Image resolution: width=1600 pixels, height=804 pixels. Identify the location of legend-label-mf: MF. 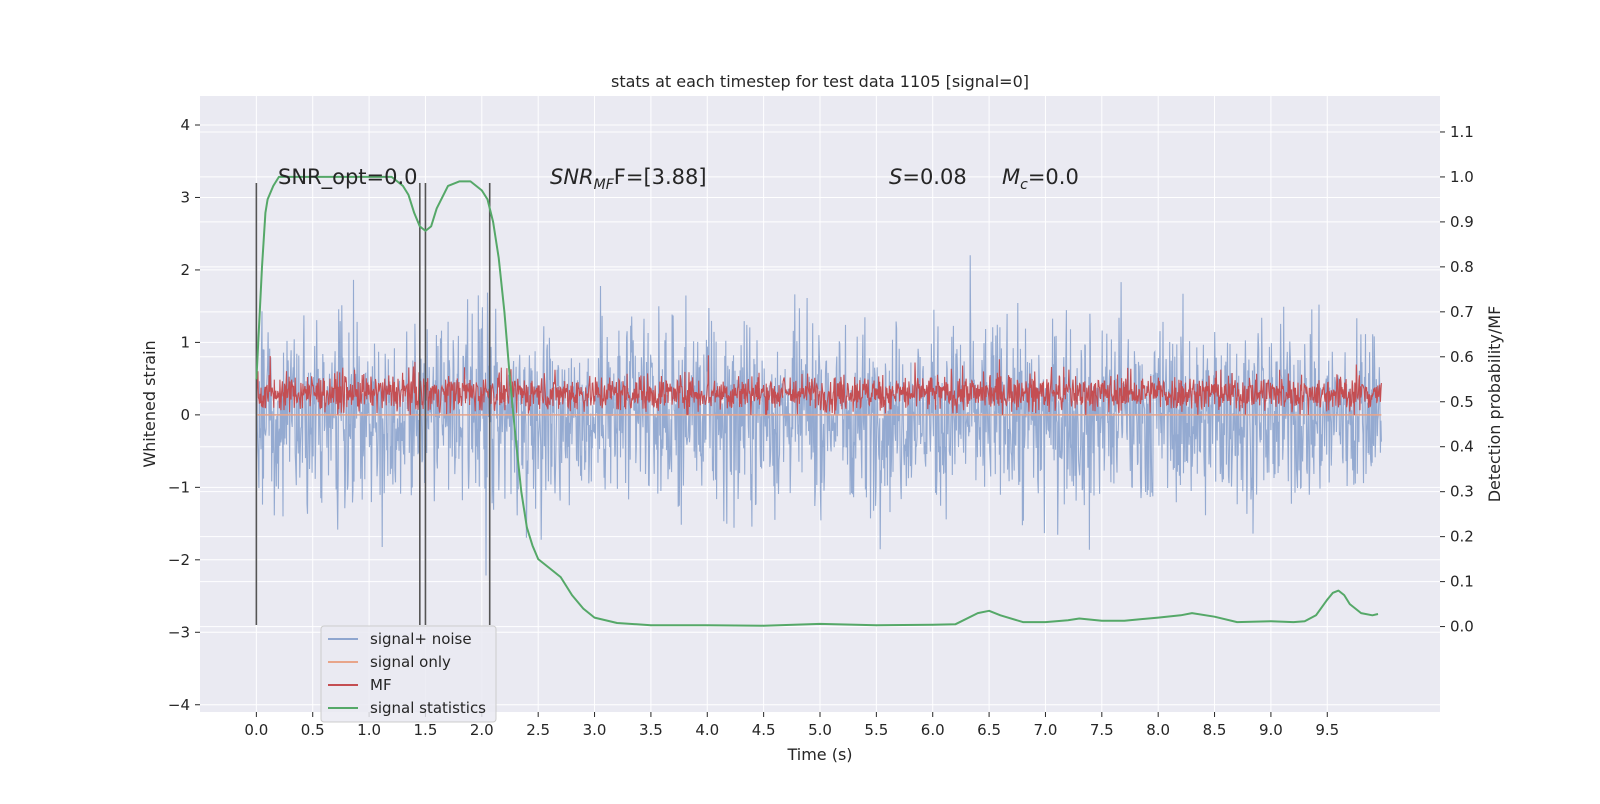
(381, 685).